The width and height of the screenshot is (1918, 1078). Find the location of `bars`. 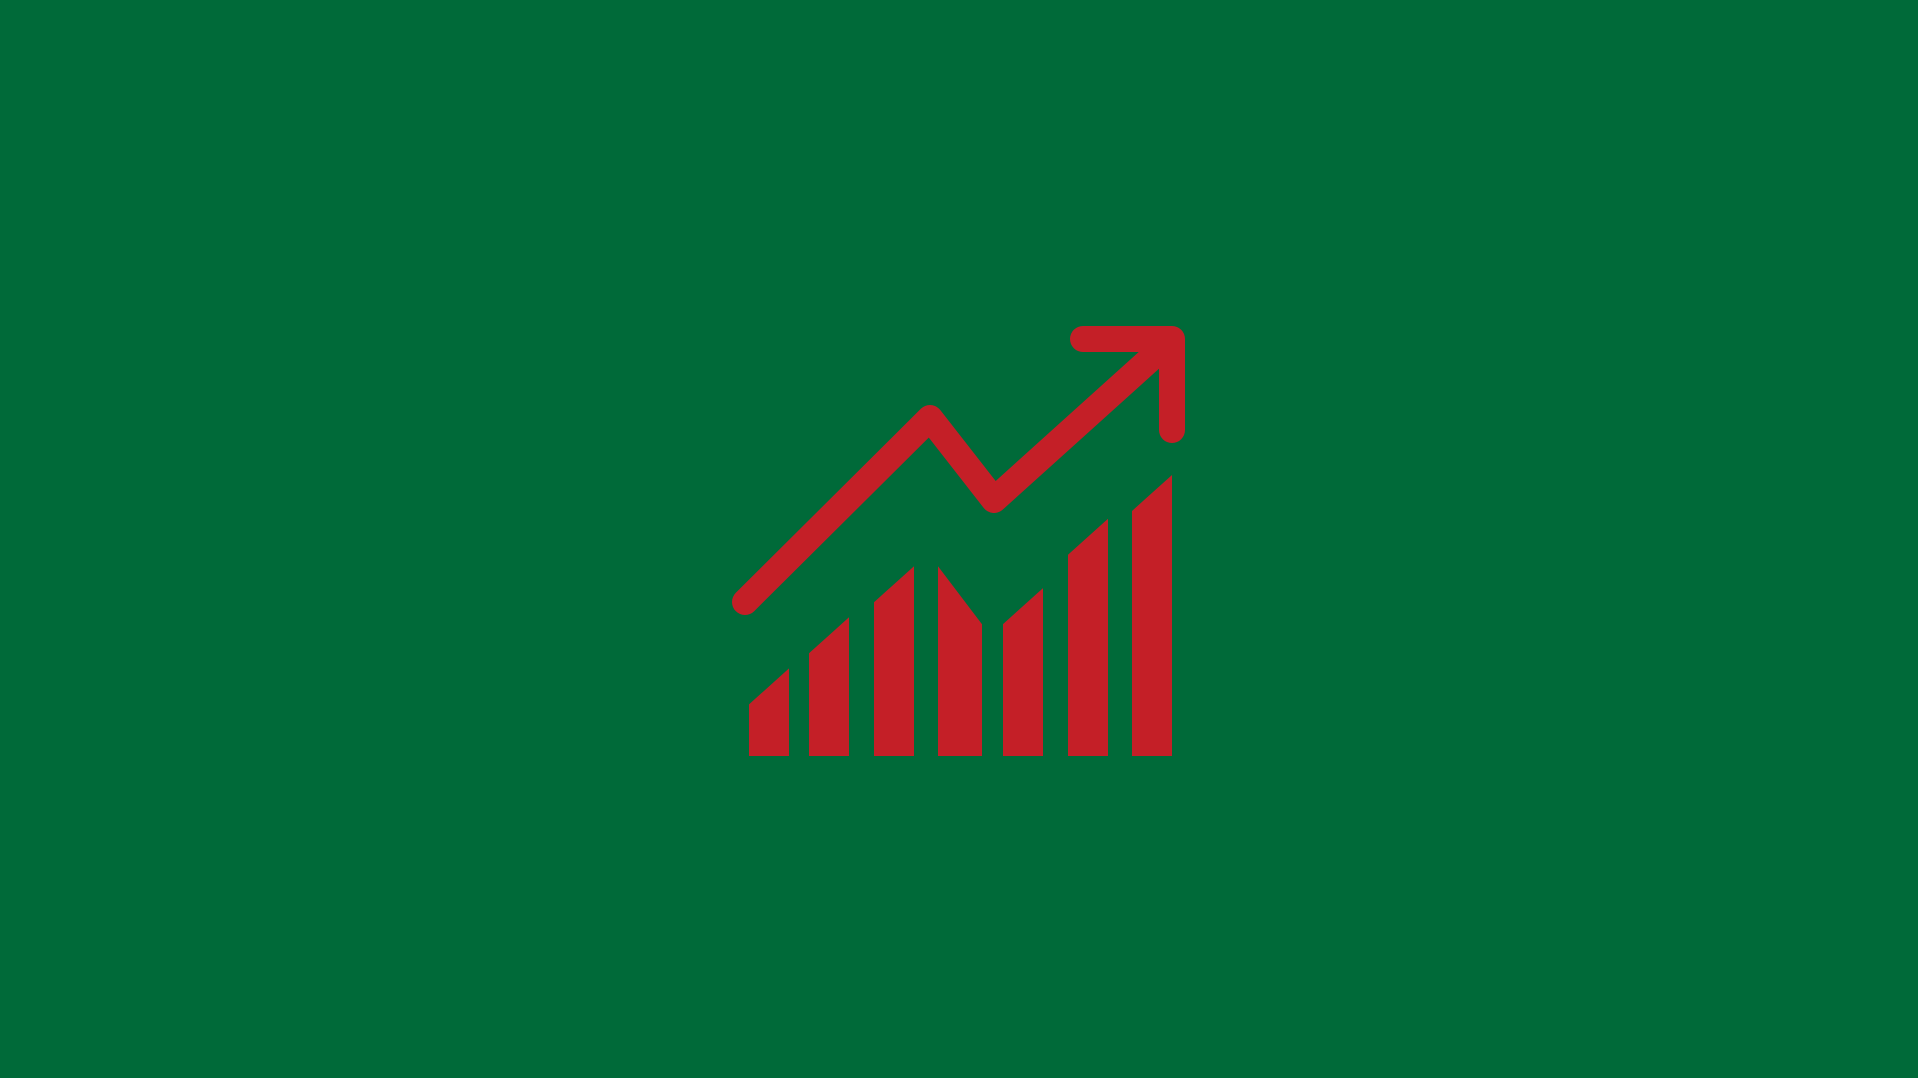

bars is located at coordinates (960, 615).